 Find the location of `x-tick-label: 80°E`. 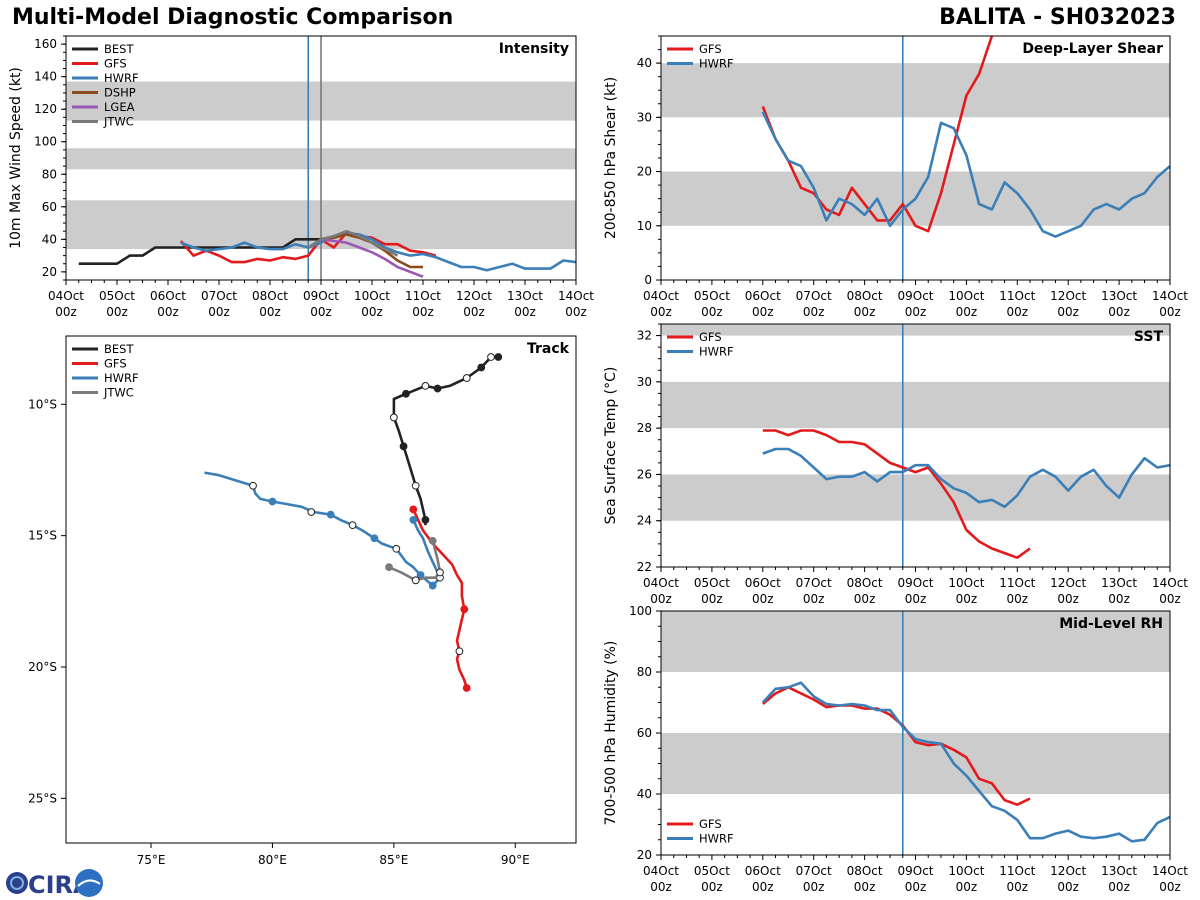

x-tick-label: 80°E is located at coordinates (272, 860).